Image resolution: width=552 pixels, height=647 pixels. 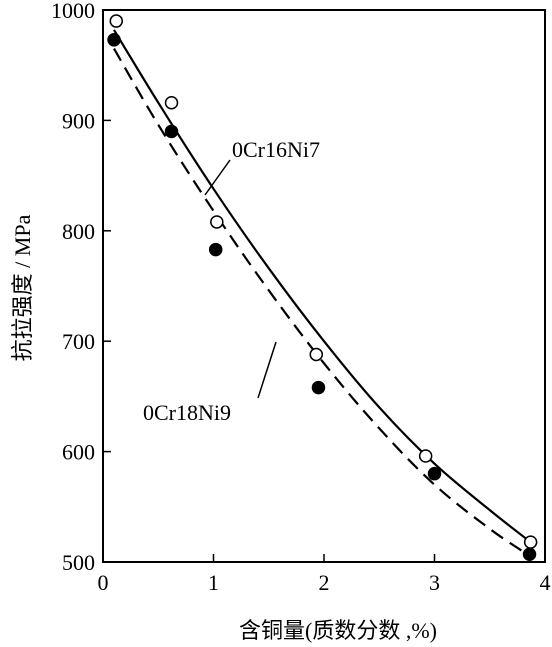 I want to click on y-axis-title: 抗拉强度 / MPa, so click(x=22, y=287).